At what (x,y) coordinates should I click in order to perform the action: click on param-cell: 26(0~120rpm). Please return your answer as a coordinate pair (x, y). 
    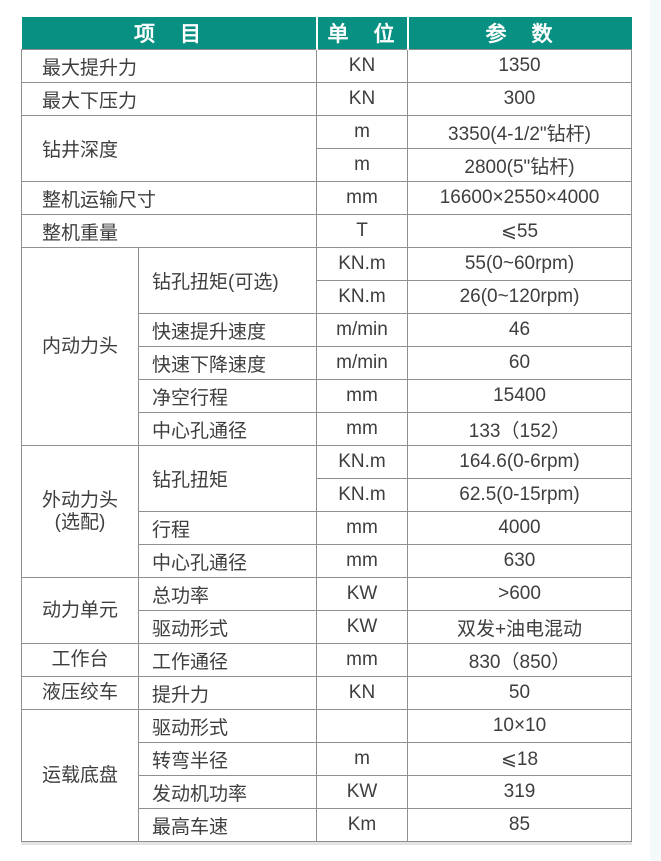
    Looking at the image, I should click on (519, 297).